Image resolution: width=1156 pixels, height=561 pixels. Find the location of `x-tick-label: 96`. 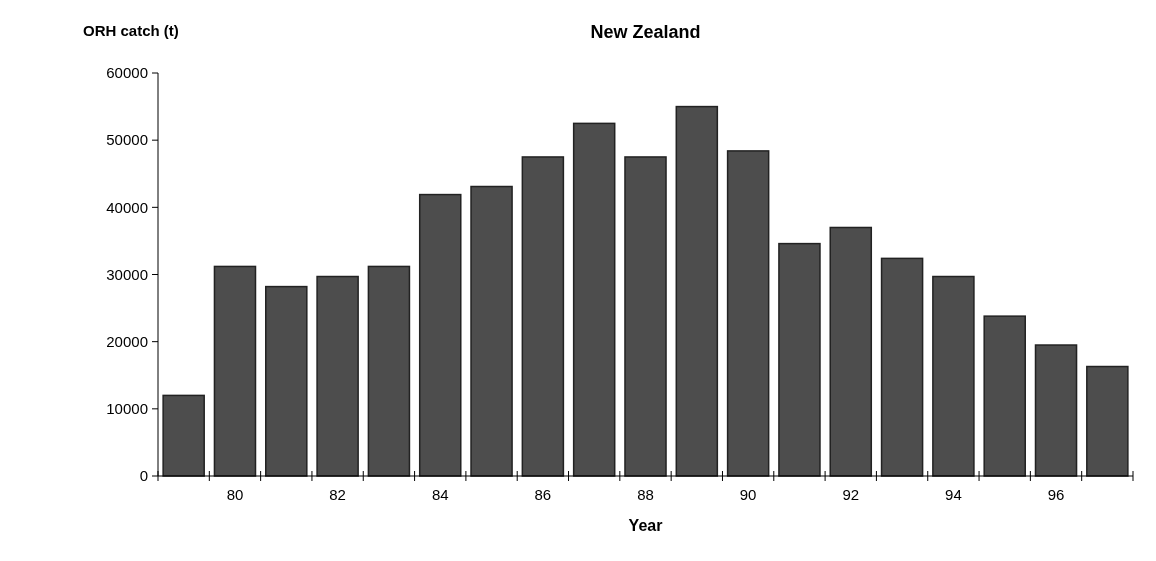

x-tick-label: 96 is located at coordinates (1056, 494).